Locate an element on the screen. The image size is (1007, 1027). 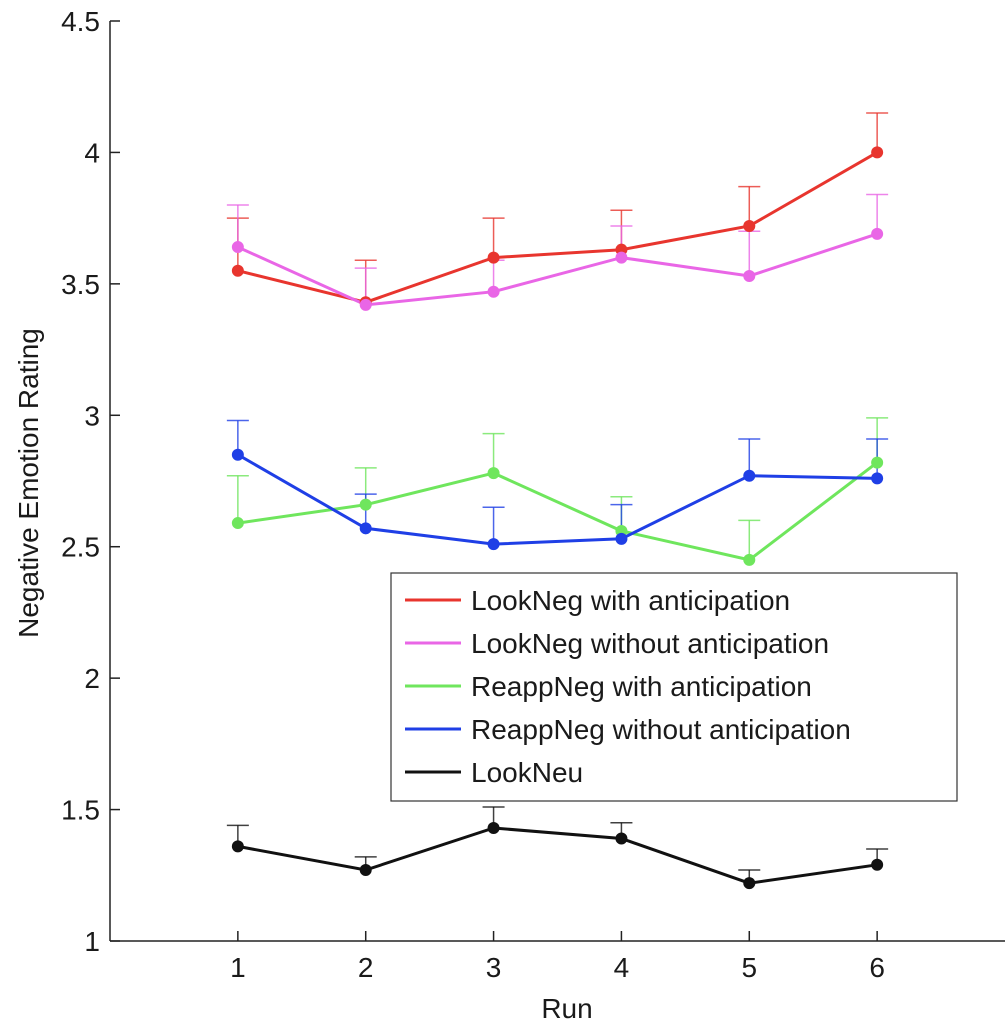
y-tick-label: 2 is located at coordinates (92, 678).